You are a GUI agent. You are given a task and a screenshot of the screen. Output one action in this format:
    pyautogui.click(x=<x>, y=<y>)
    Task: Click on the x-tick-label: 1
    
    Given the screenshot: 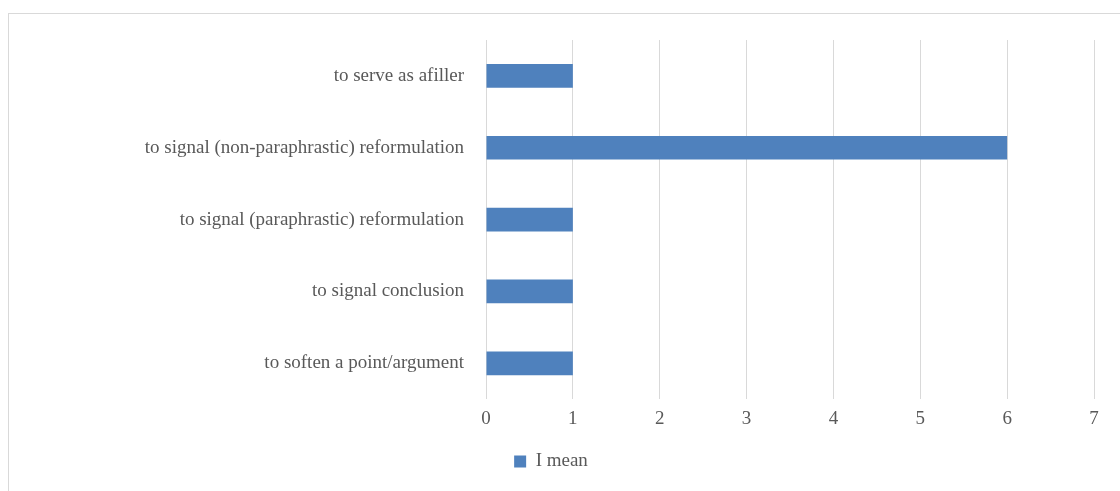 What is the action you would take?
    pyautogui.click(x=573, y=417)
    